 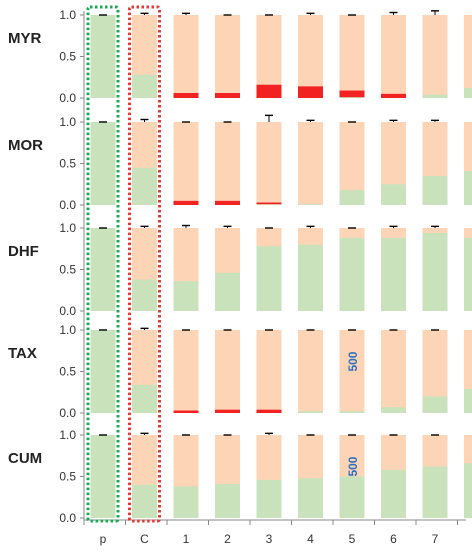 What do you see at coordinates (103, 539) in the screenshot?
I see `x-tick-label: p` at bounding box center [103, 539].